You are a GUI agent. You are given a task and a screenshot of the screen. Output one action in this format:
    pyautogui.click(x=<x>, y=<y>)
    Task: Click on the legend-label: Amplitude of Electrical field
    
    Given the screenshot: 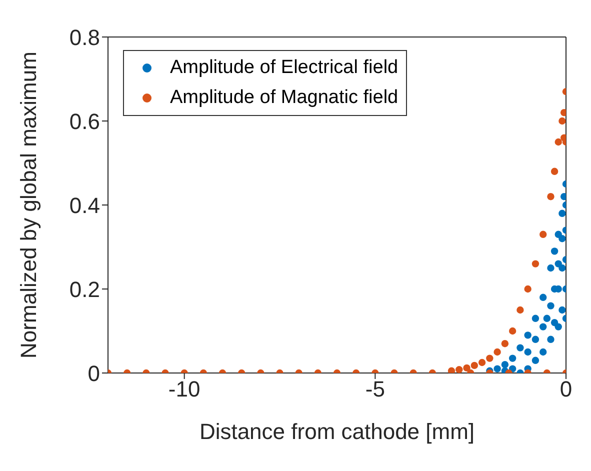 What is the action you would take?
    pyautogui.click(x=284, y=68)
    